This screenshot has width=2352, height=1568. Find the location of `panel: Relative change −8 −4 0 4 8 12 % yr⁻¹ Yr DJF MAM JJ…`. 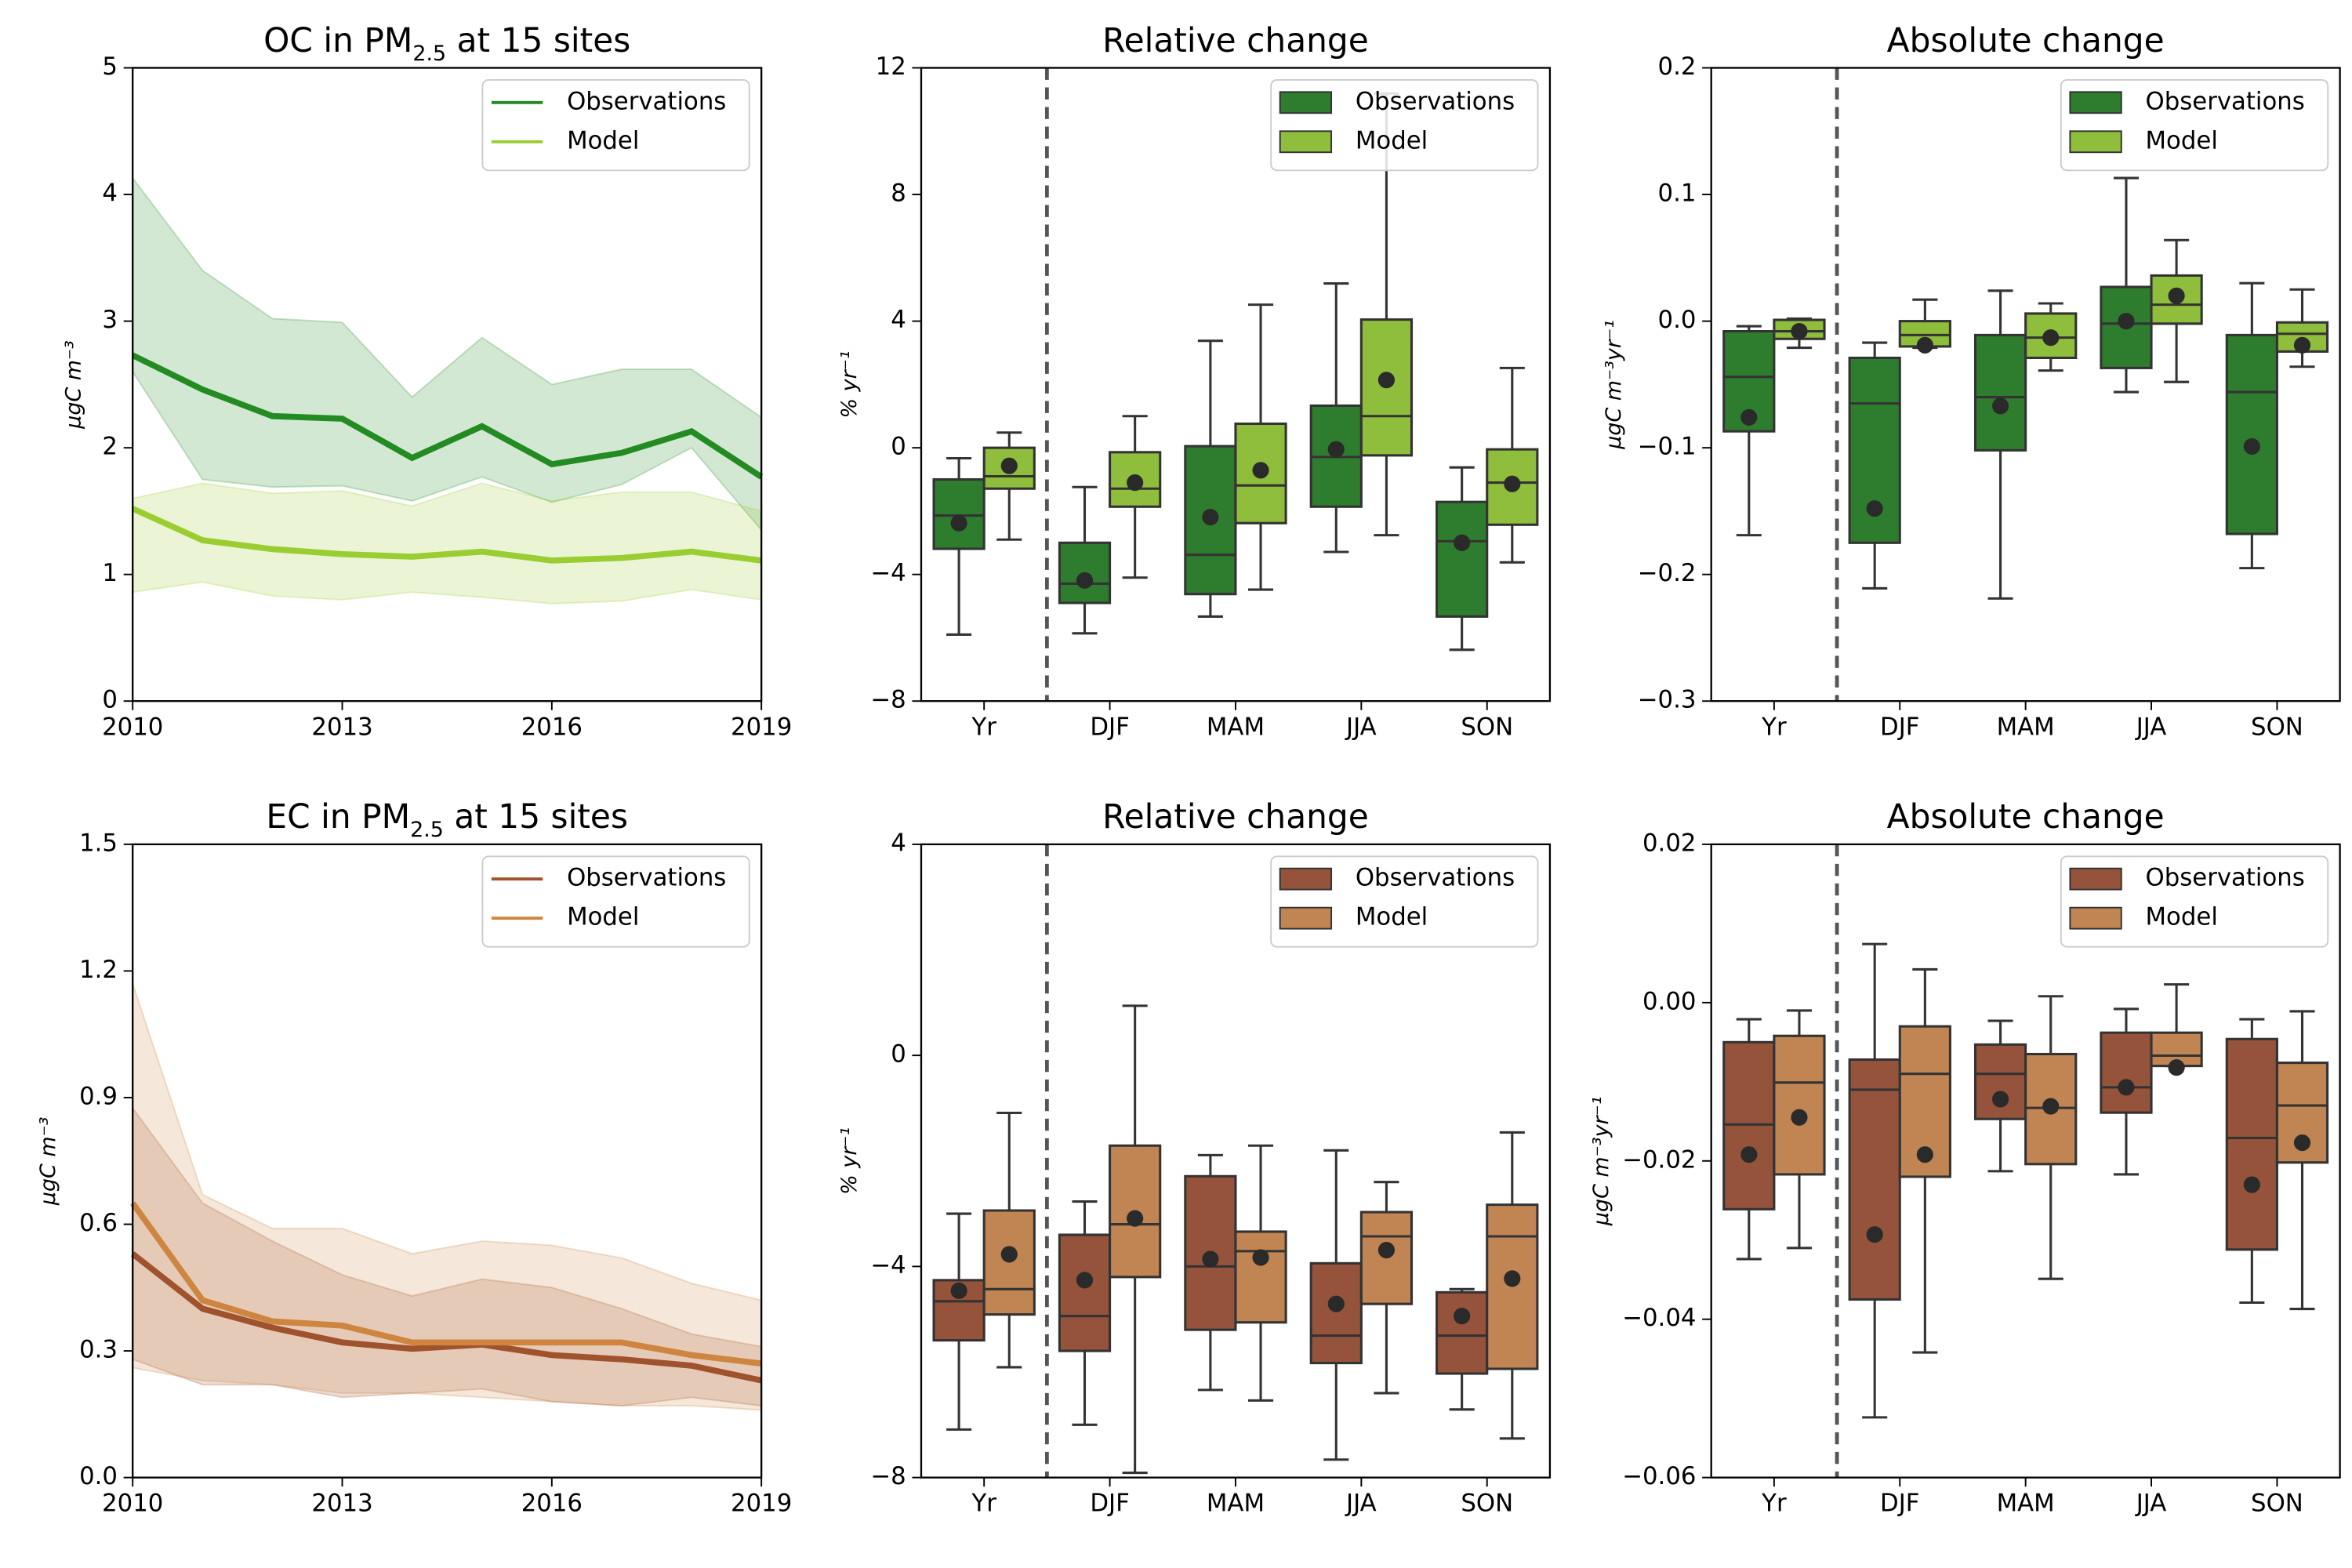

panel: Relative change −8 −4 0 4 8 12 % yr⁻¹ Yr DJF MAM JJ… is located at coordinates (1194, 380).